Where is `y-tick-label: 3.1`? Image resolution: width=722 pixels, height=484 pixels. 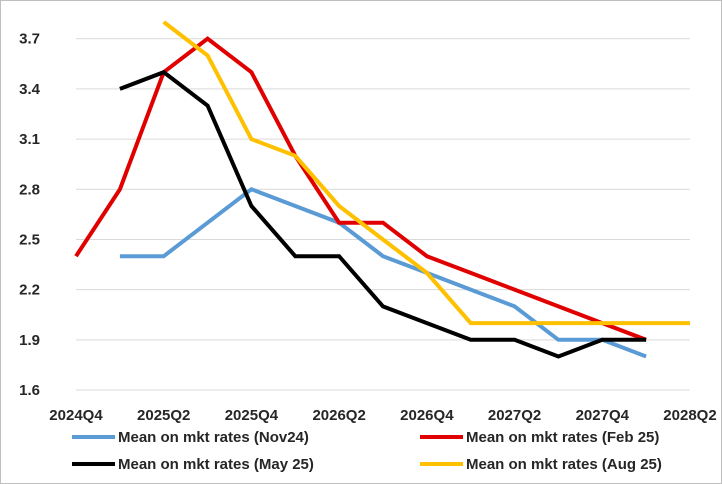 y-tick-label: 3.1 is located at coordinates (29, 139).